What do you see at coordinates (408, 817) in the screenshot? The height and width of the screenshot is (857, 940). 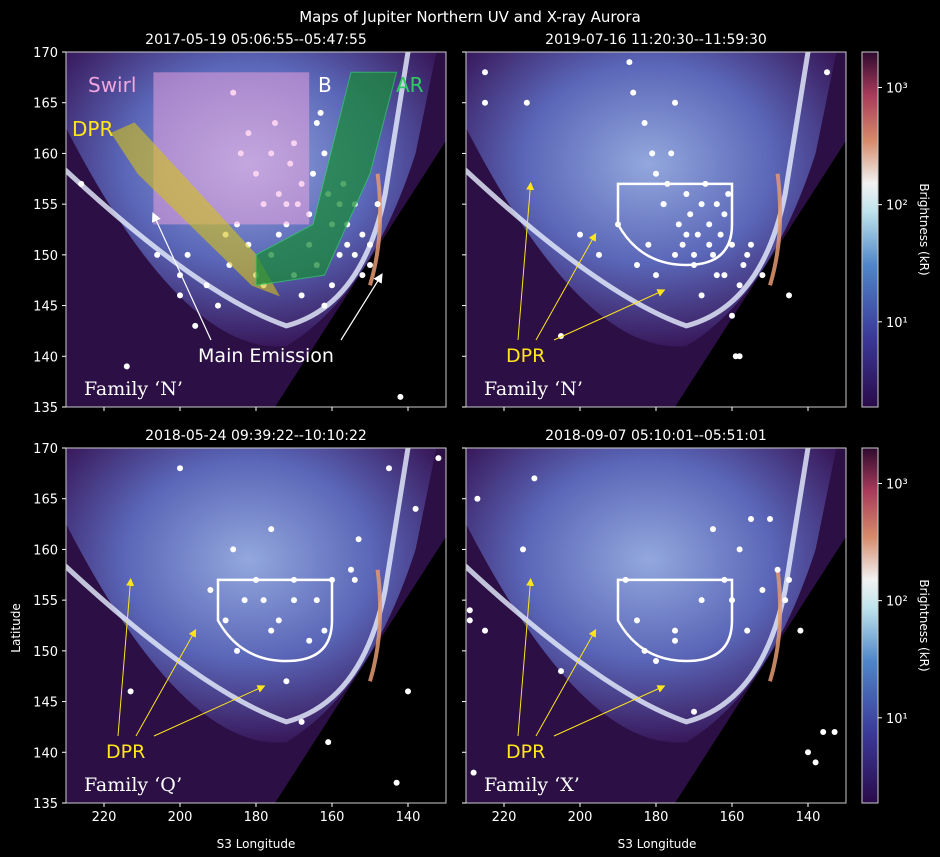 I see `x-tick-label: 140` at bounding box center [408, 817].